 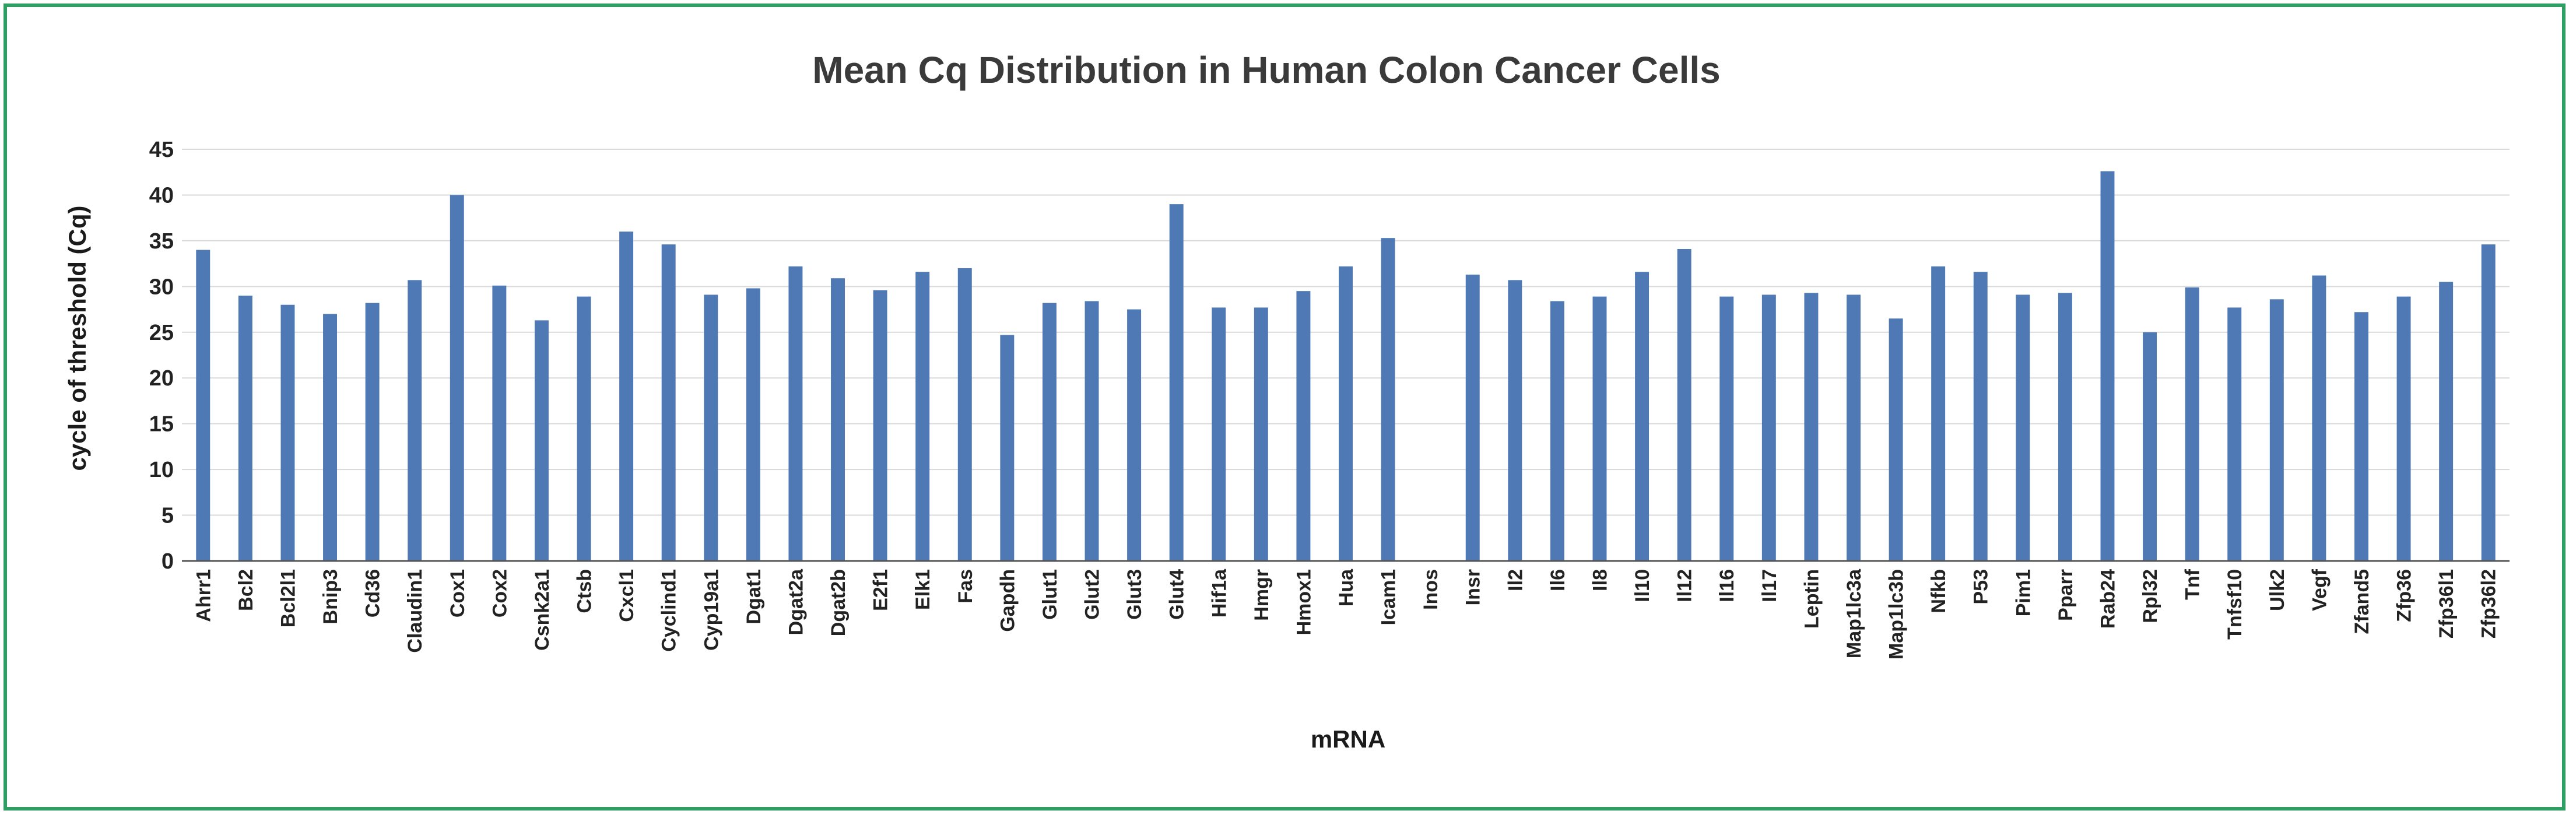 I want to click on x-tick-label: P53, so click(x=1981, y=587).